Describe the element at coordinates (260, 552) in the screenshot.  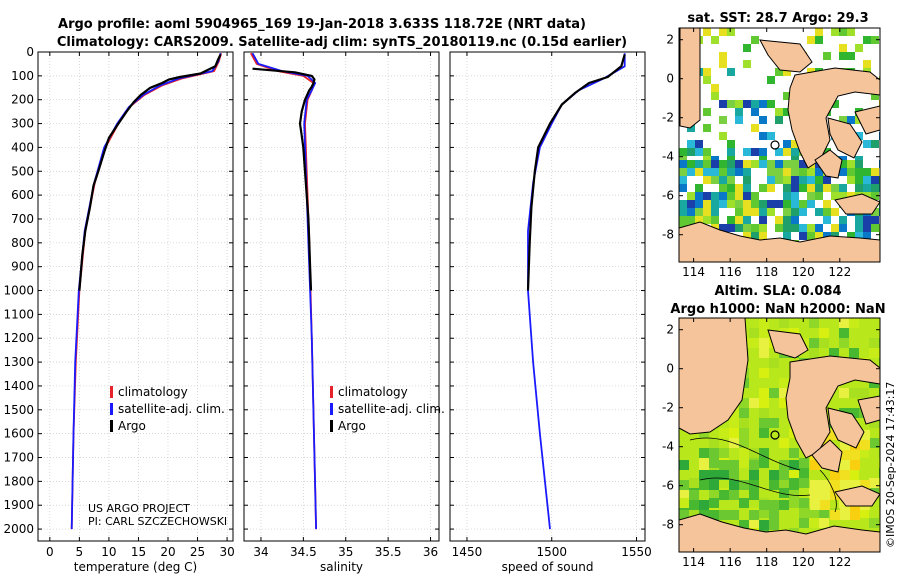
I see `x-tick-label: 34` at that location.